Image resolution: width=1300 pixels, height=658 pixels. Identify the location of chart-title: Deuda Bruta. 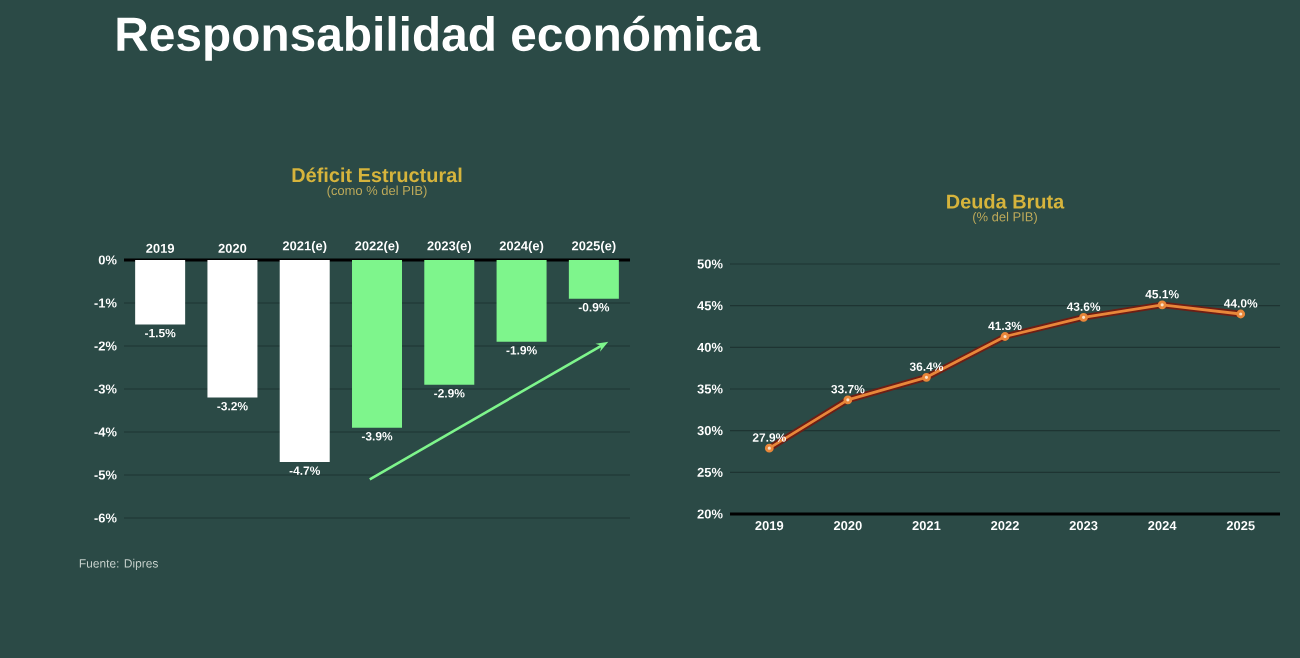
(1006, 201).